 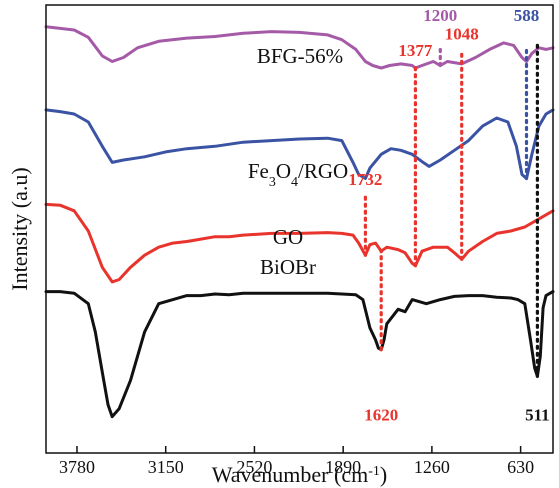 What do you see at coordinates (462, 34) in the screenshot?
I see `peak-label-1048: 1048` at bounding box center [462, 34].